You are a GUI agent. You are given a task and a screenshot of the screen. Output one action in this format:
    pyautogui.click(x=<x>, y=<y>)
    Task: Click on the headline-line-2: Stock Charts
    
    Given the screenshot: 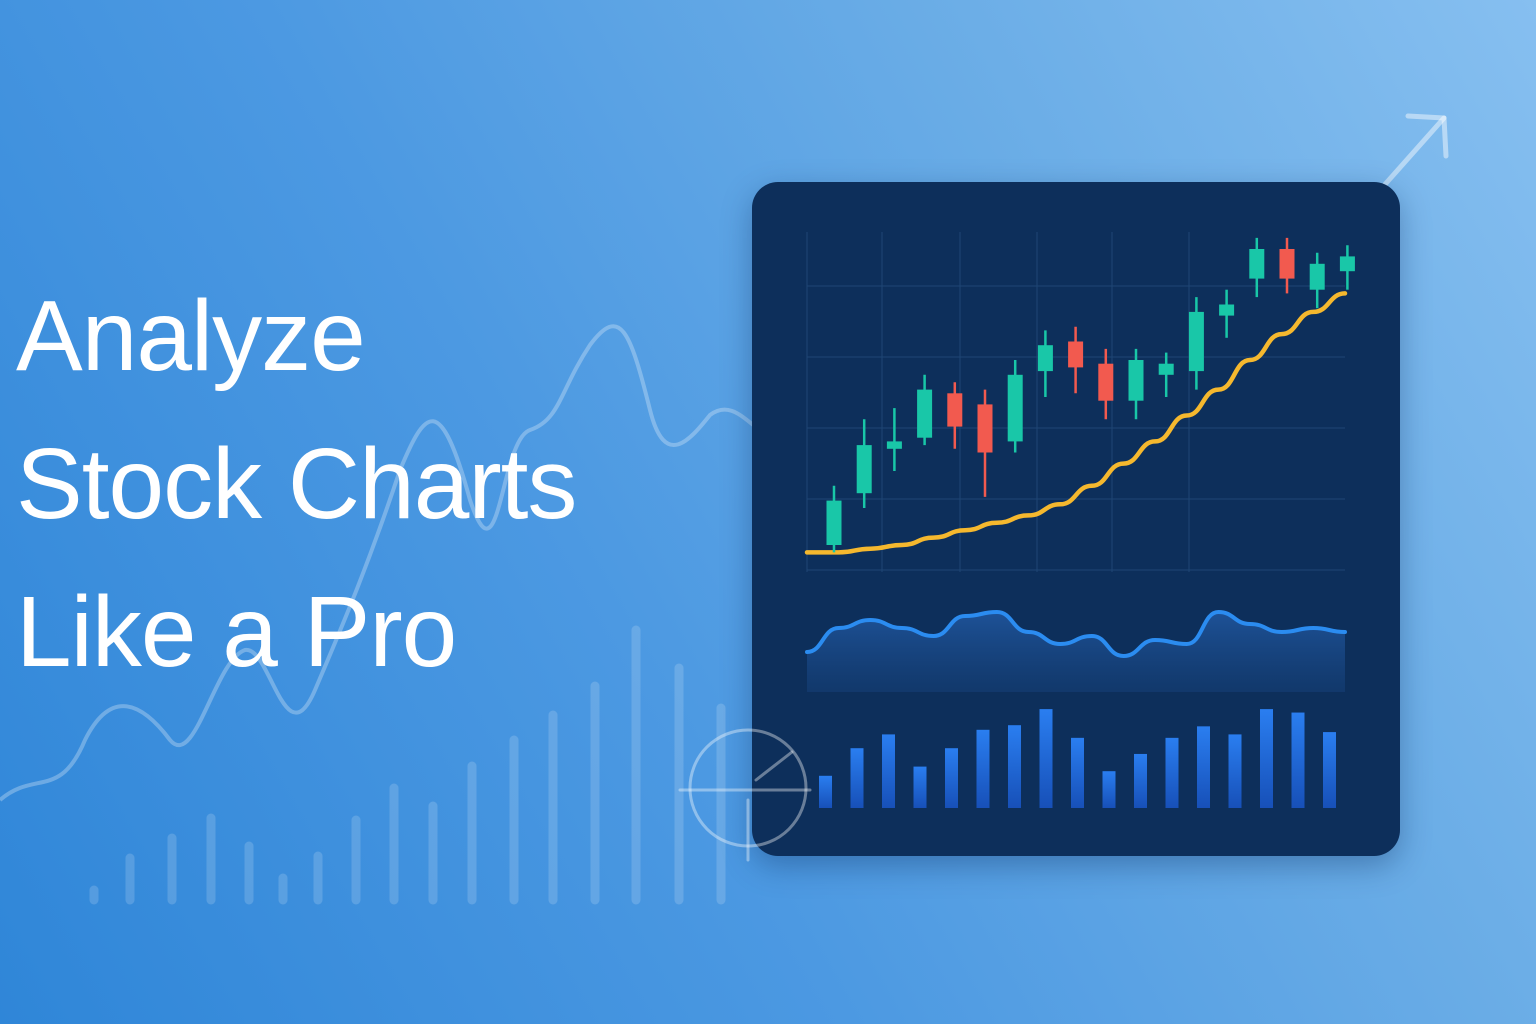 What is the action you would take?
    pyautogui.click(x=296, y=484)
    